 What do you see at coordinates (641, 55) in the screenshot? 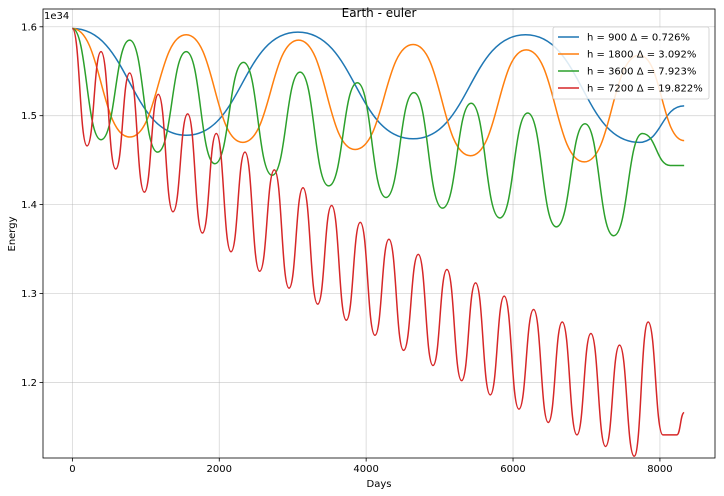
I see `legend-label-2: h = 1800 Δ = 3.092%` at bounding box center [641, 55].